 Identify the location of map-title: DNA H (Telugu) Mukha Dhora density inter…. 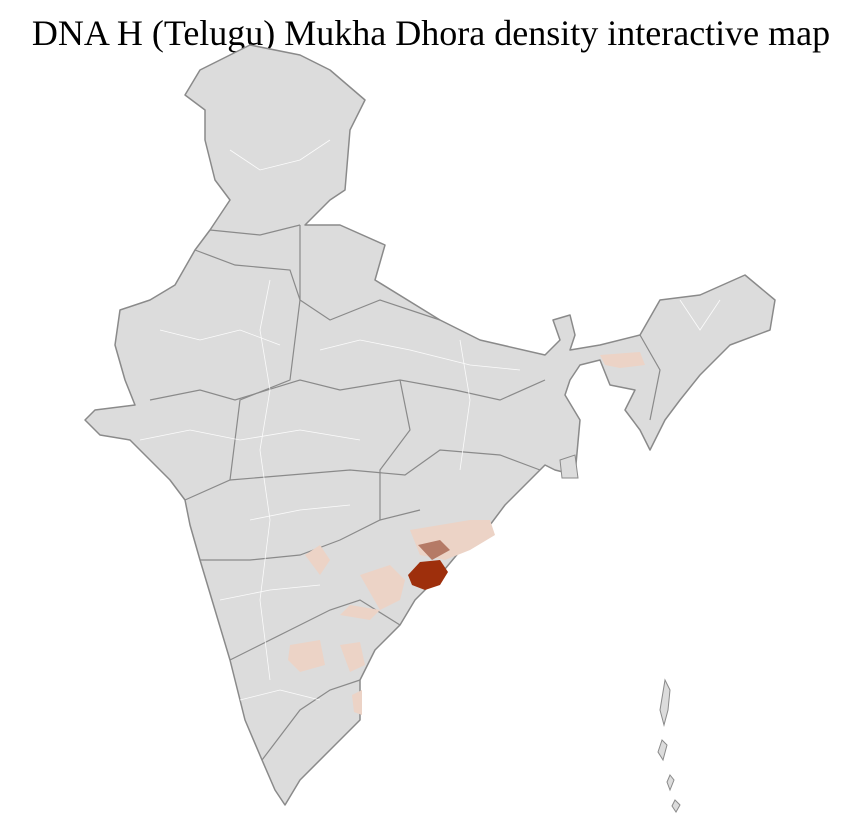
(431, 33).